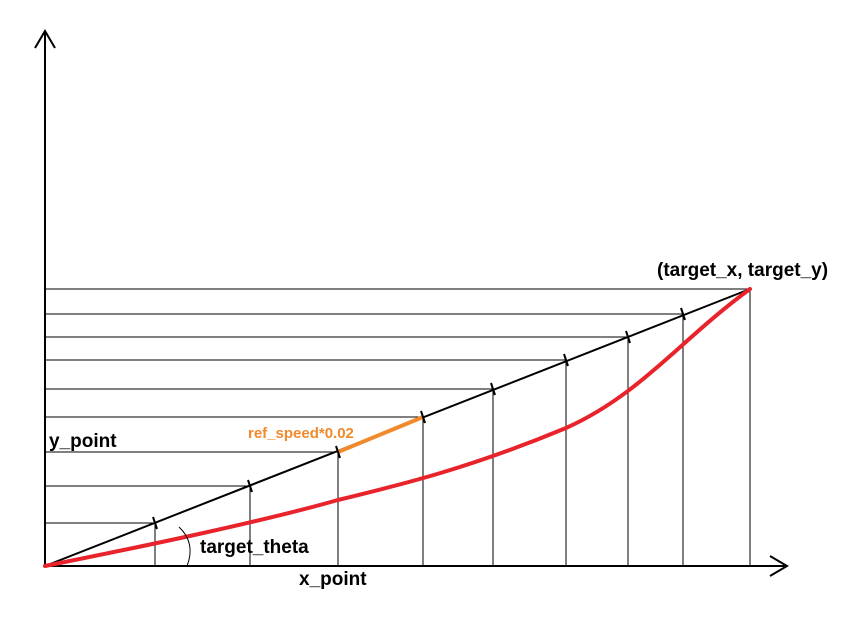  Describe the element at coordinates (254, 547) in the screenshot. I see `target-theta-label: target_theta` at that location.